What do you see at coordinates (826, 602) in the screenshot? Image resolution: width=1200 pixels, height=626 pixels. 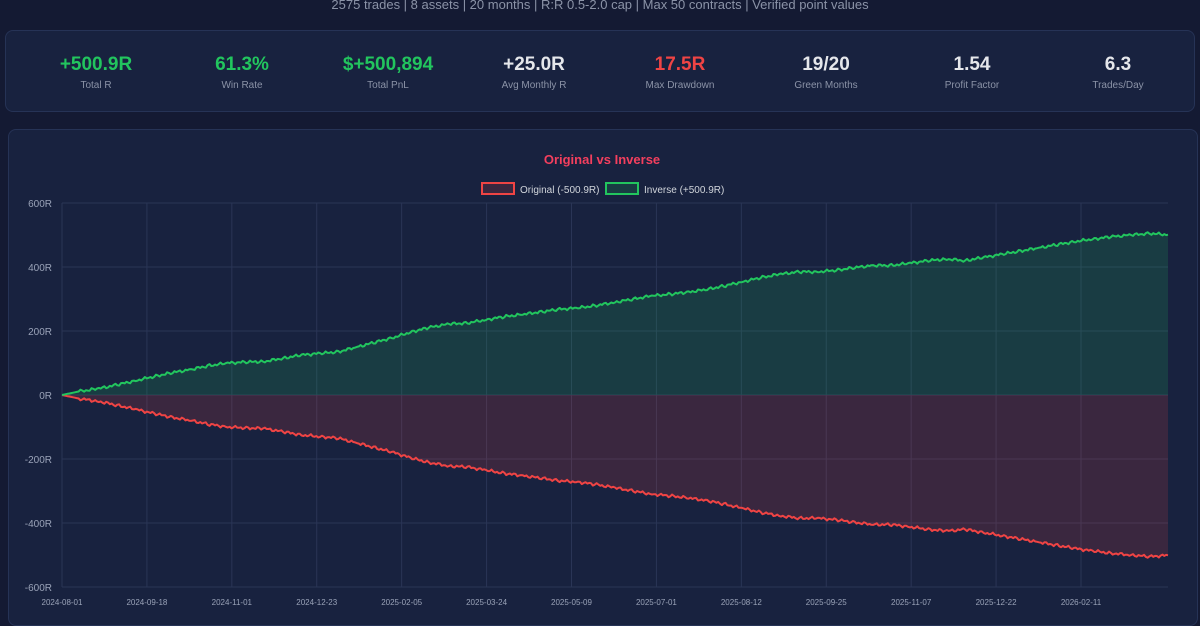 I see `x-tick-label: 2025-09-25` at bounding box center [826, 602].